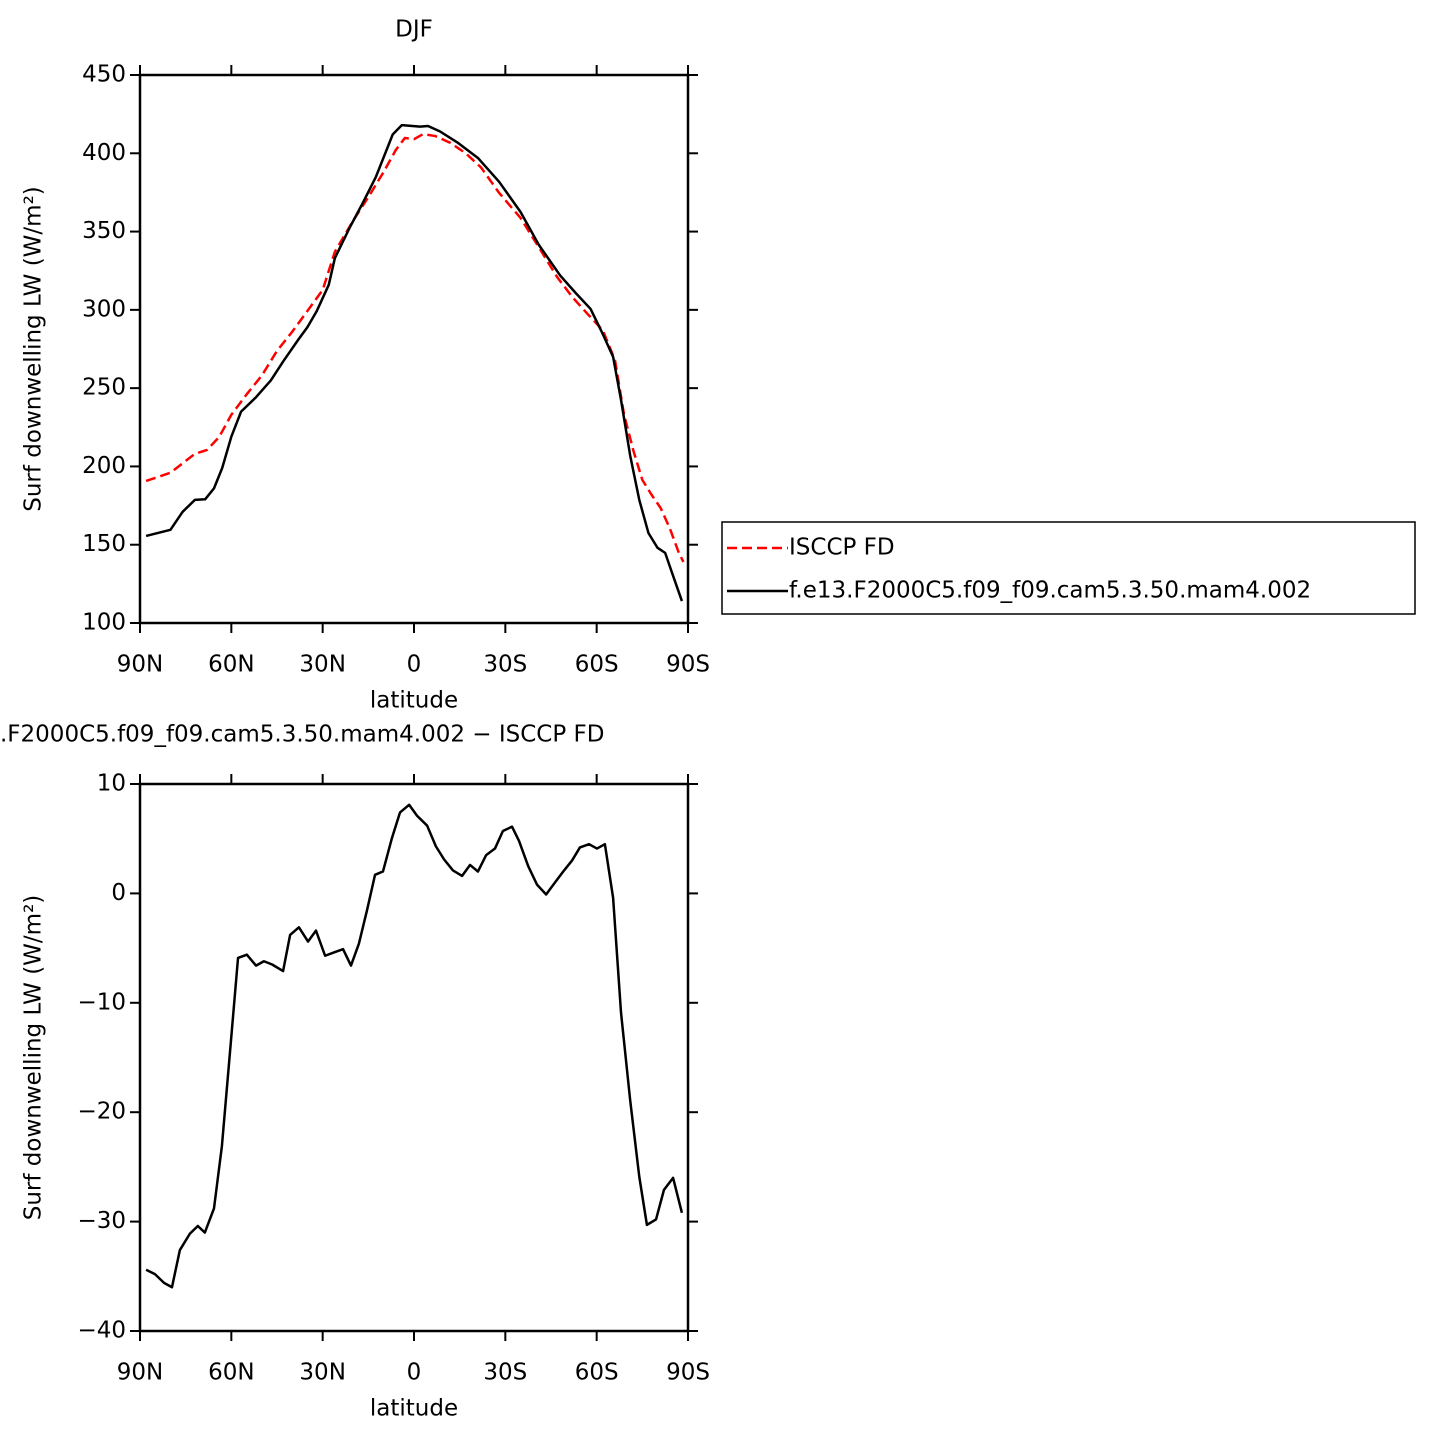  What do you see at coordinates (1050, 591) in the screenshot?
I see `legend-label: f.e13.F2000C5.f09_f09.cam5.3.50.mam4.002` at bounding box center [1050, 591].